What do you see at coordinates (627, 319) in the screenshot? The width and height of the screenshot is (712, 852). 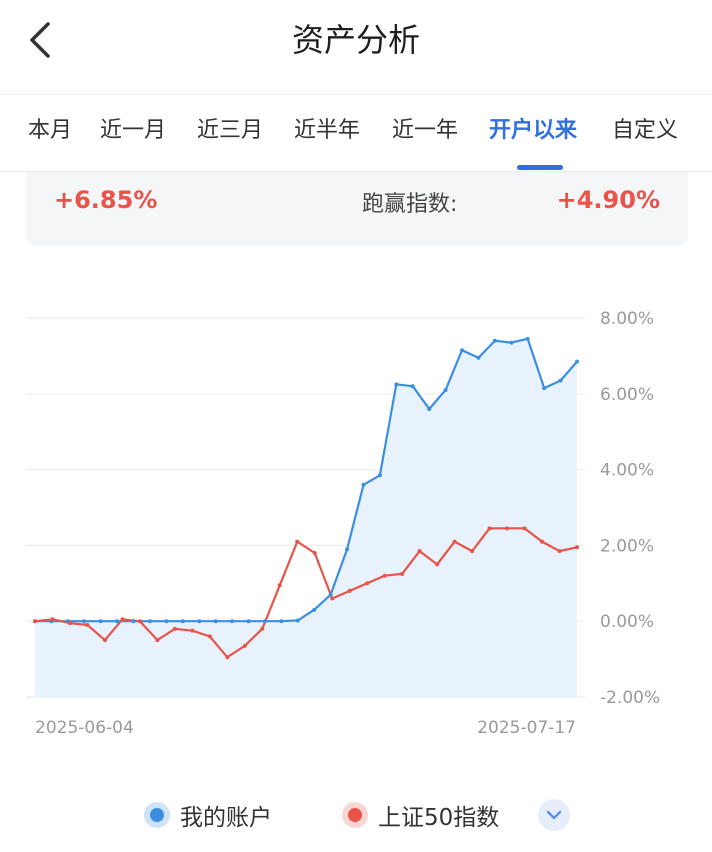 I see `y-tick-label: 8.00%` at bounding box center [627, 319].